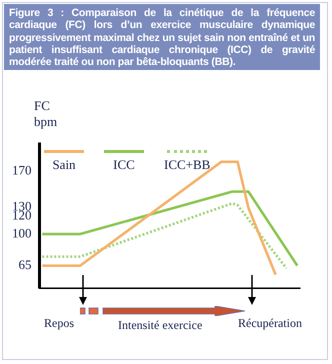 This screenshot has height=364, width=332. What do you see at coordinates (46, 114) in the screenshot?
I see `y-axis-title: FC bpm` at bounding box center [46, 114].